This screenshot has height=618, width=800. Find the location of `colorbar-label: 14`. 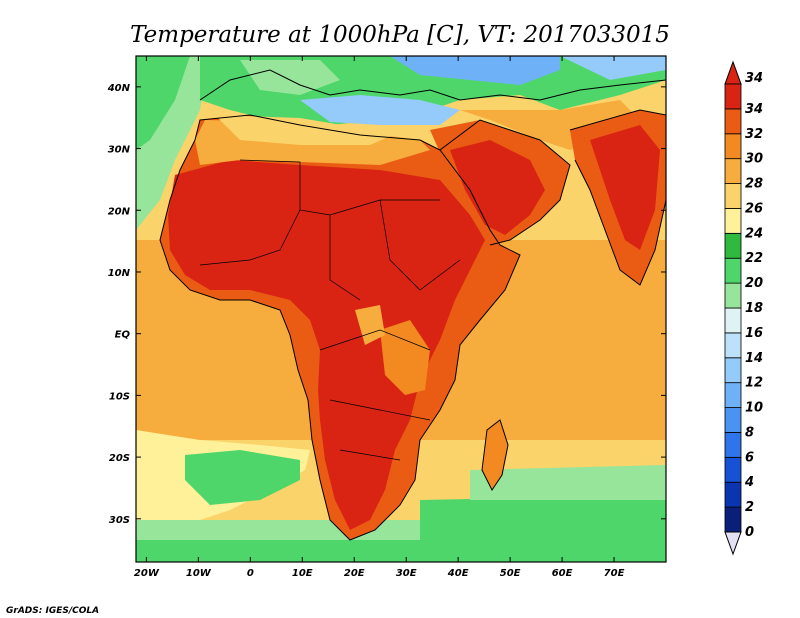

colorbar-label: 14 is located at coordinates (754, 358).